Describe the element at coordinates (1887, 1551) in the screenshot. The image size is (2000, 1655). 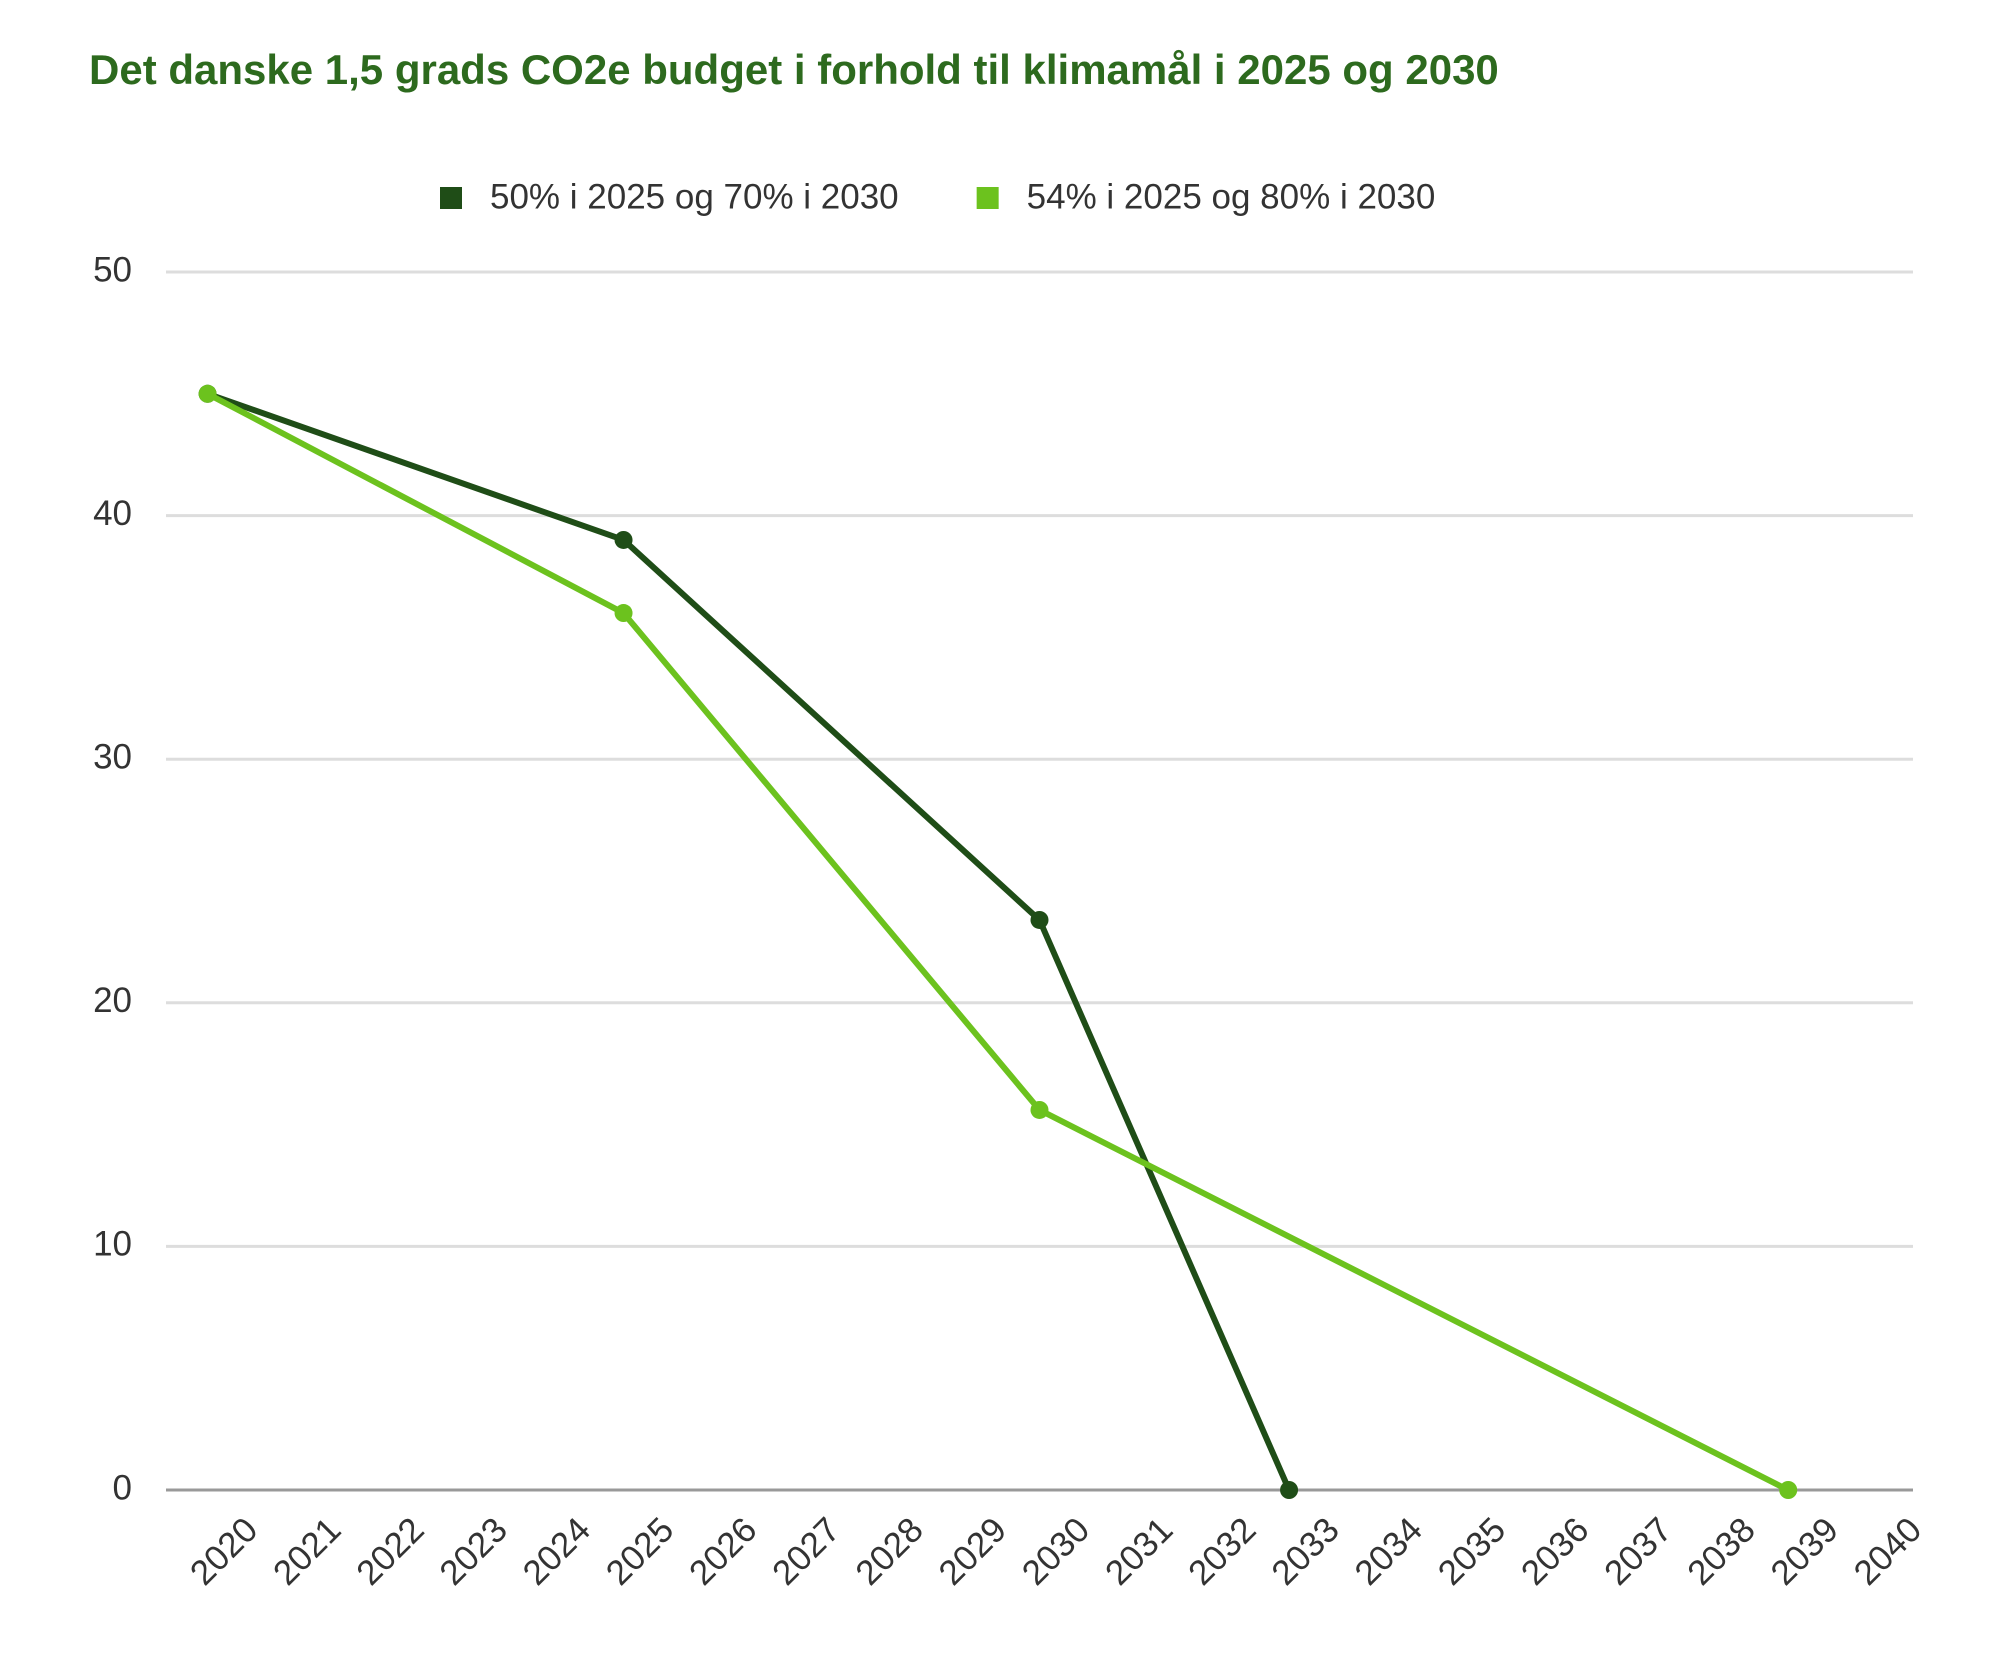
I see `x-tick-label: 2040` at that location.